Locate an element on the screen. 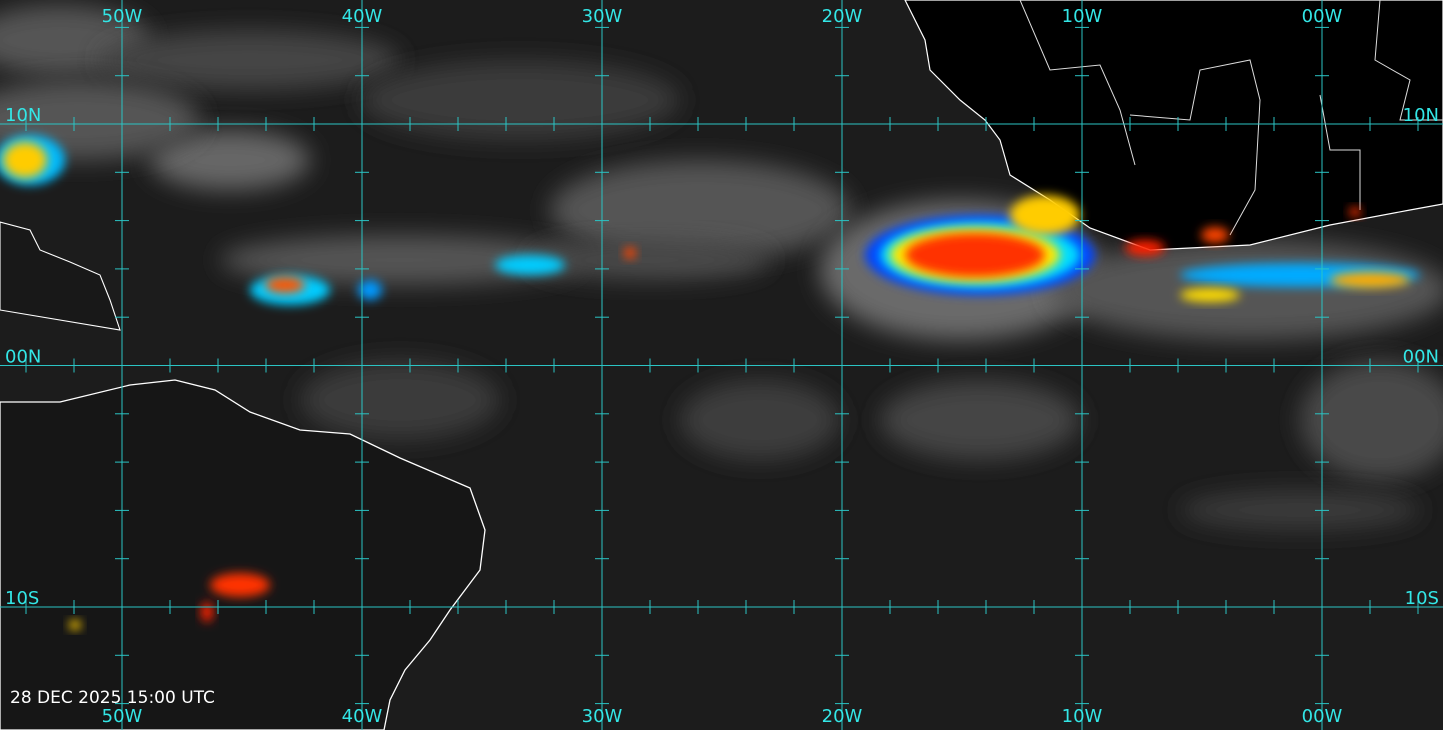  guiana-land is located at coordinates (60, 276).